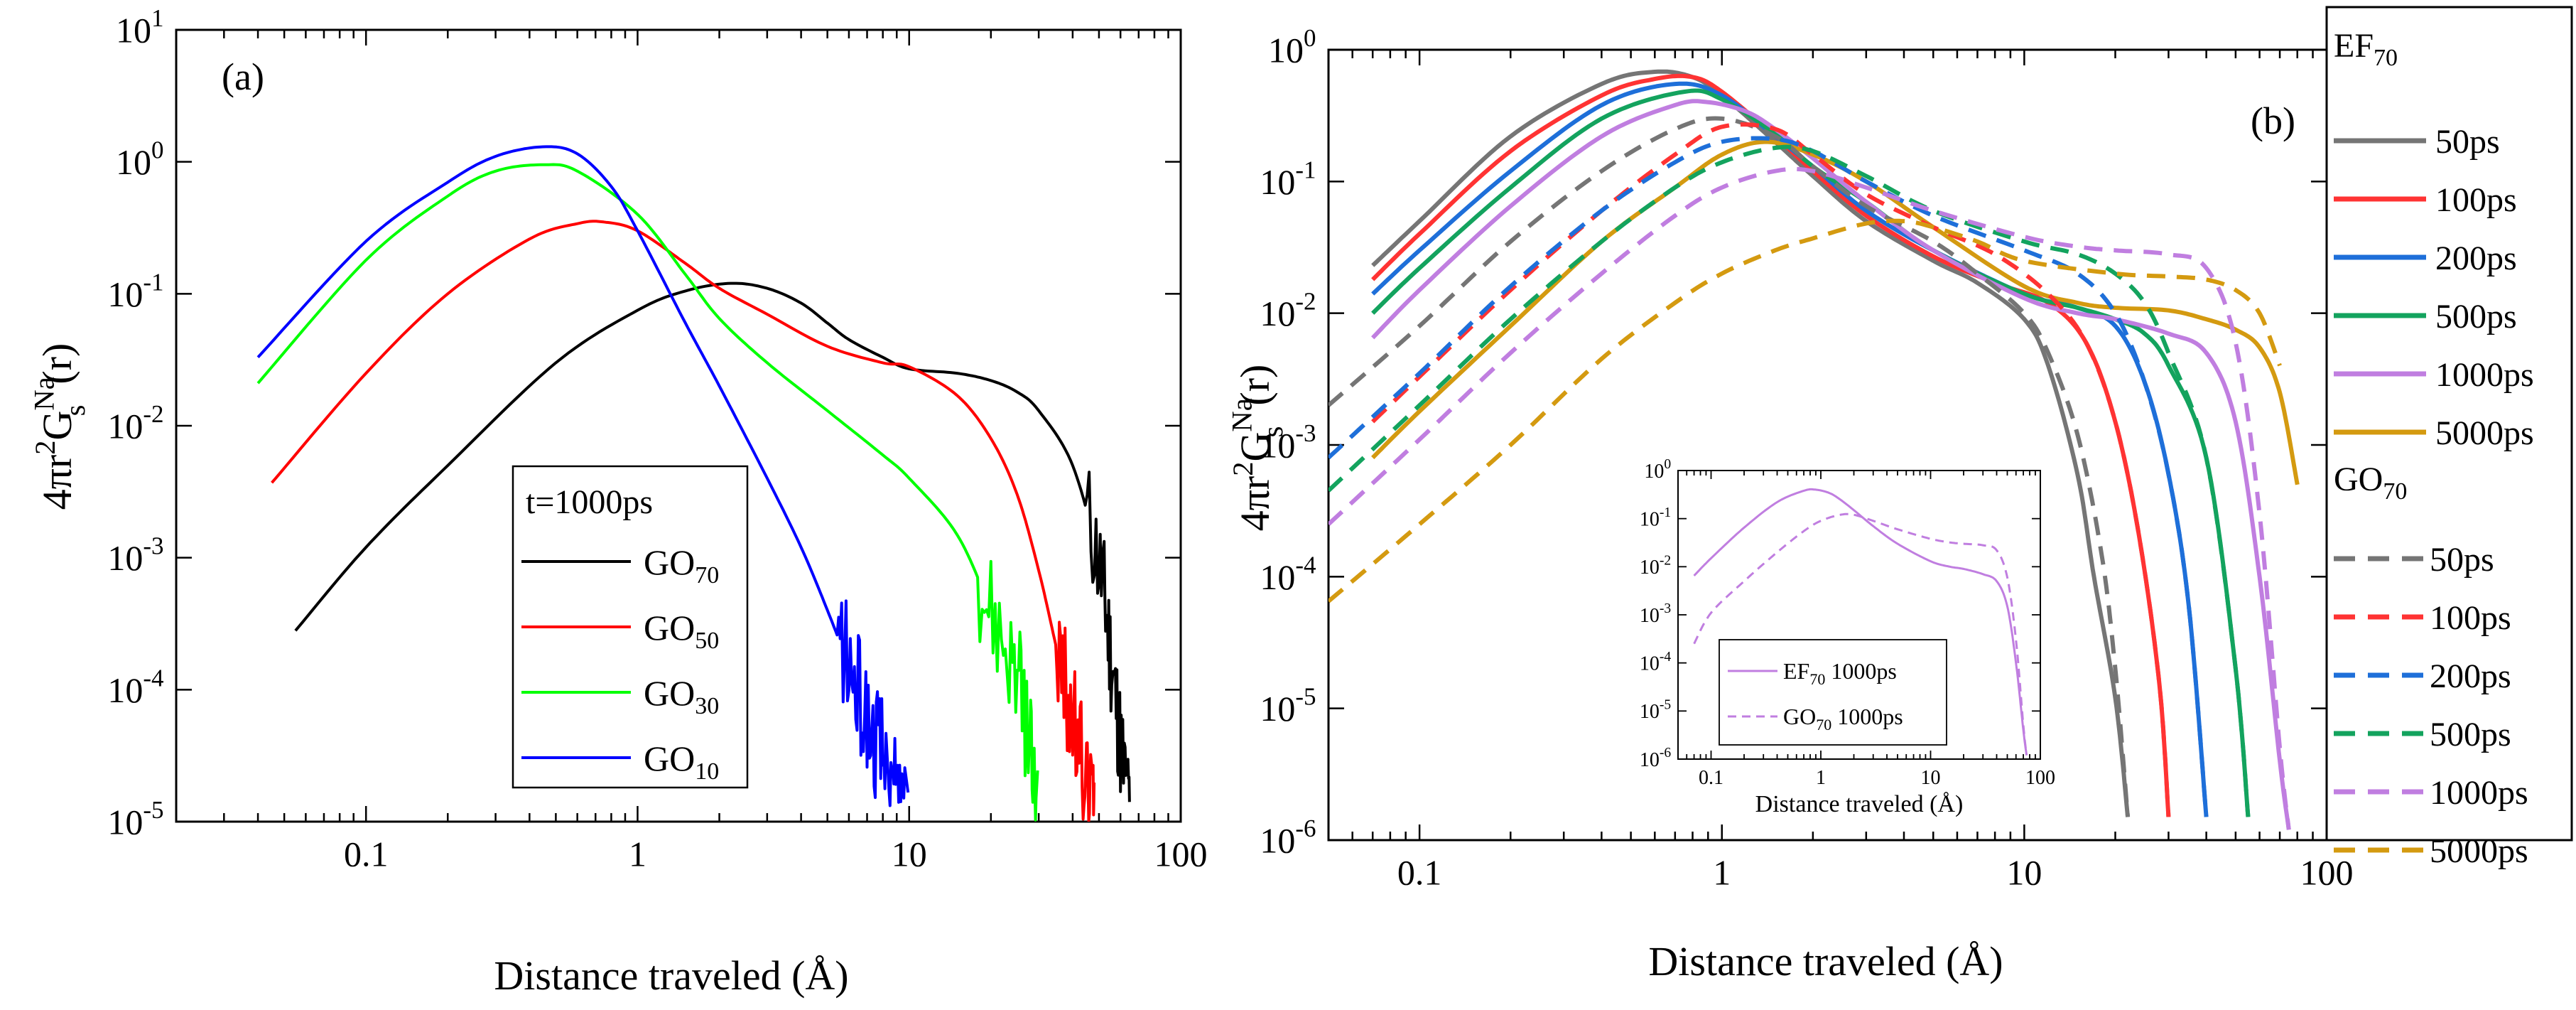 This screenshot has height=1010, width=2576. What do you see at coordinates (681, 565) in the screenshot?
I see `legend-label-go70: GO70` at bounding box center [681, 565].